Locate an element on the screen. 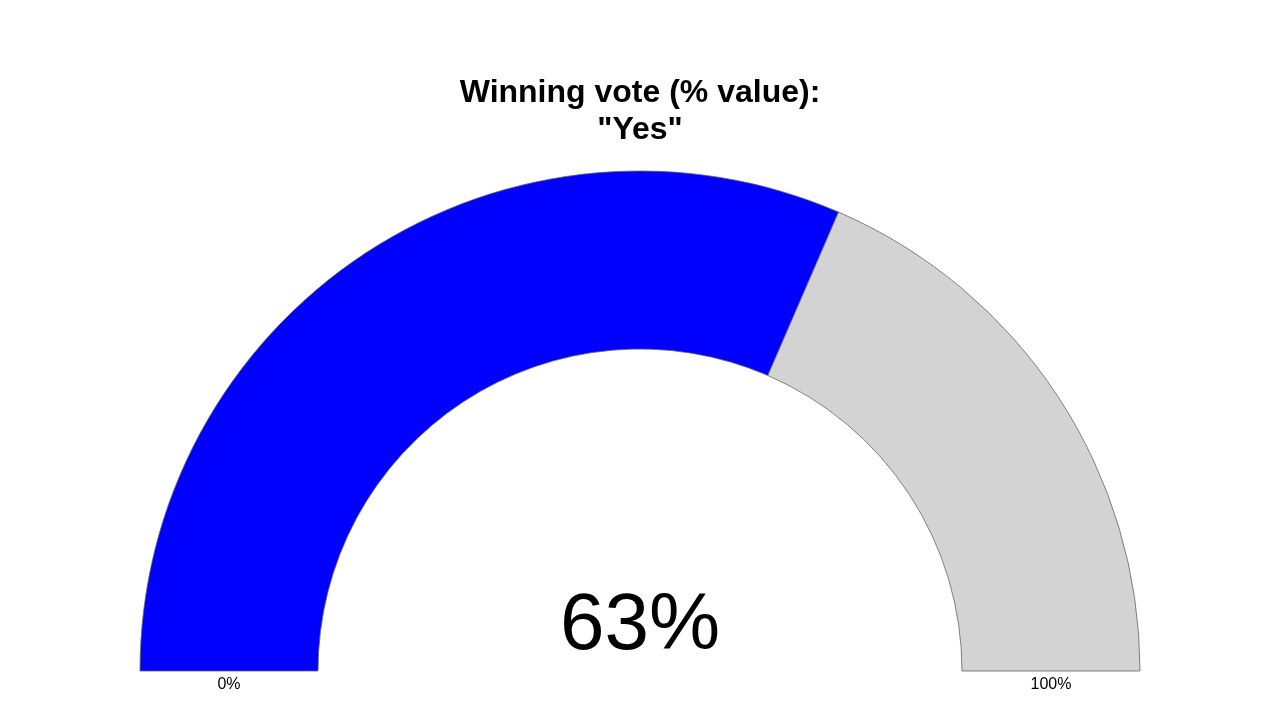 This screenshot has width=1280, height=720. data-label: 63% is located at coordinates (640, 621).